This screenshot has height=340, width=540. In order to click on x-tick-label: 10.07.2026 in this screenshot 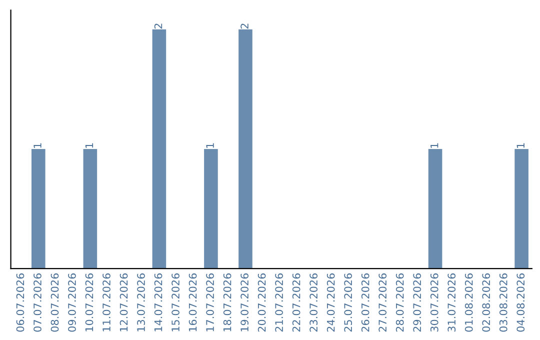, I will do `click(89, 302)`.